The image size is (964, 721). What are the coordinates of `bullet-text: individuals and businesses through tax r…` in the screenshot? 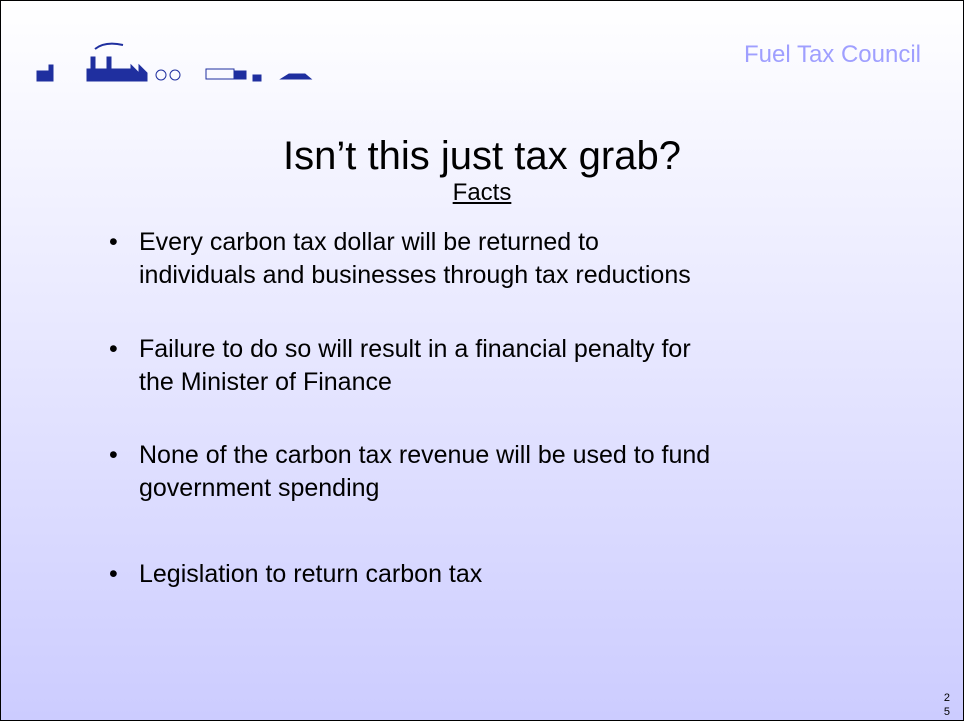 It's located at (415, 275).